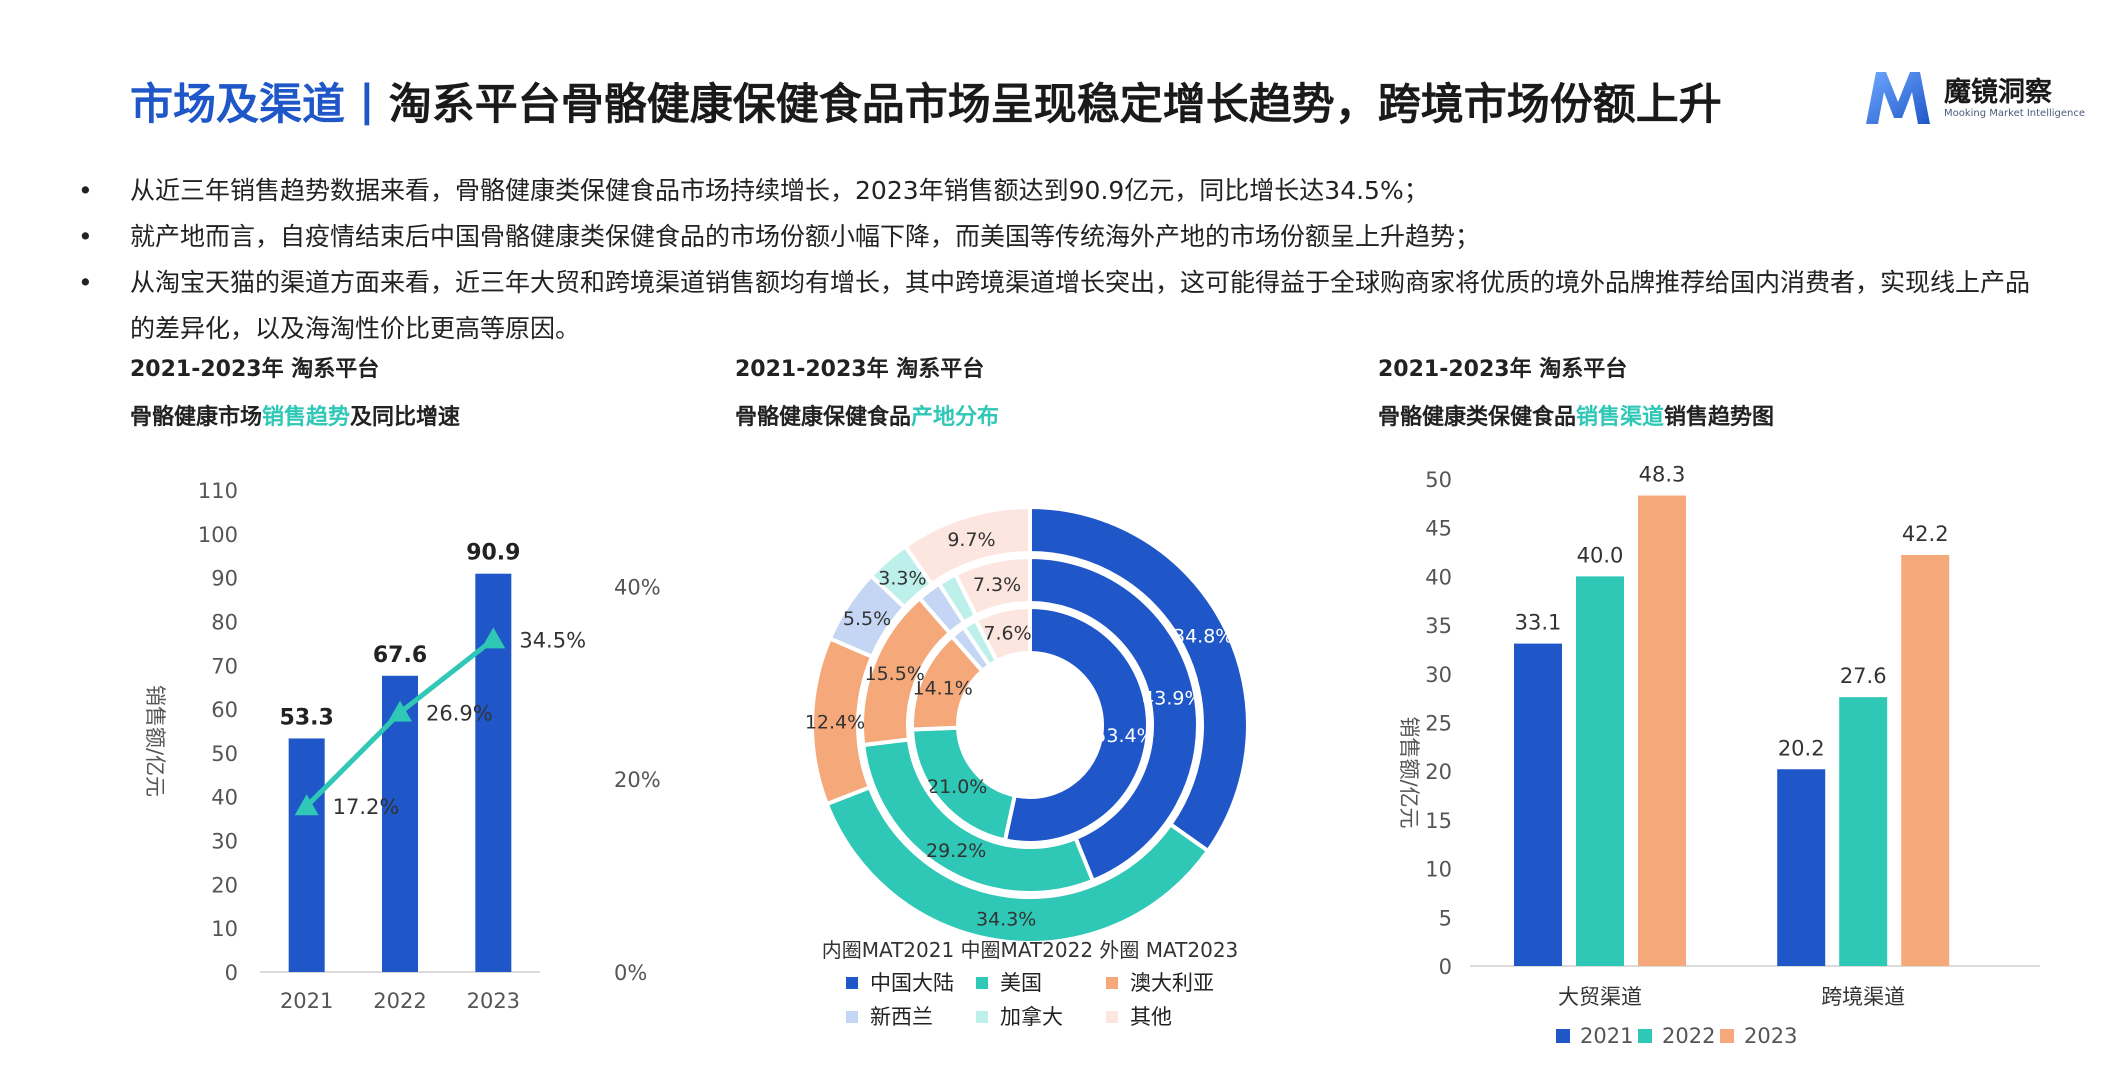  What do you see at coordinates (637, 587) in the screenshot?
I see `y2-tick-label: 40%` at bounding box center [637, 587].